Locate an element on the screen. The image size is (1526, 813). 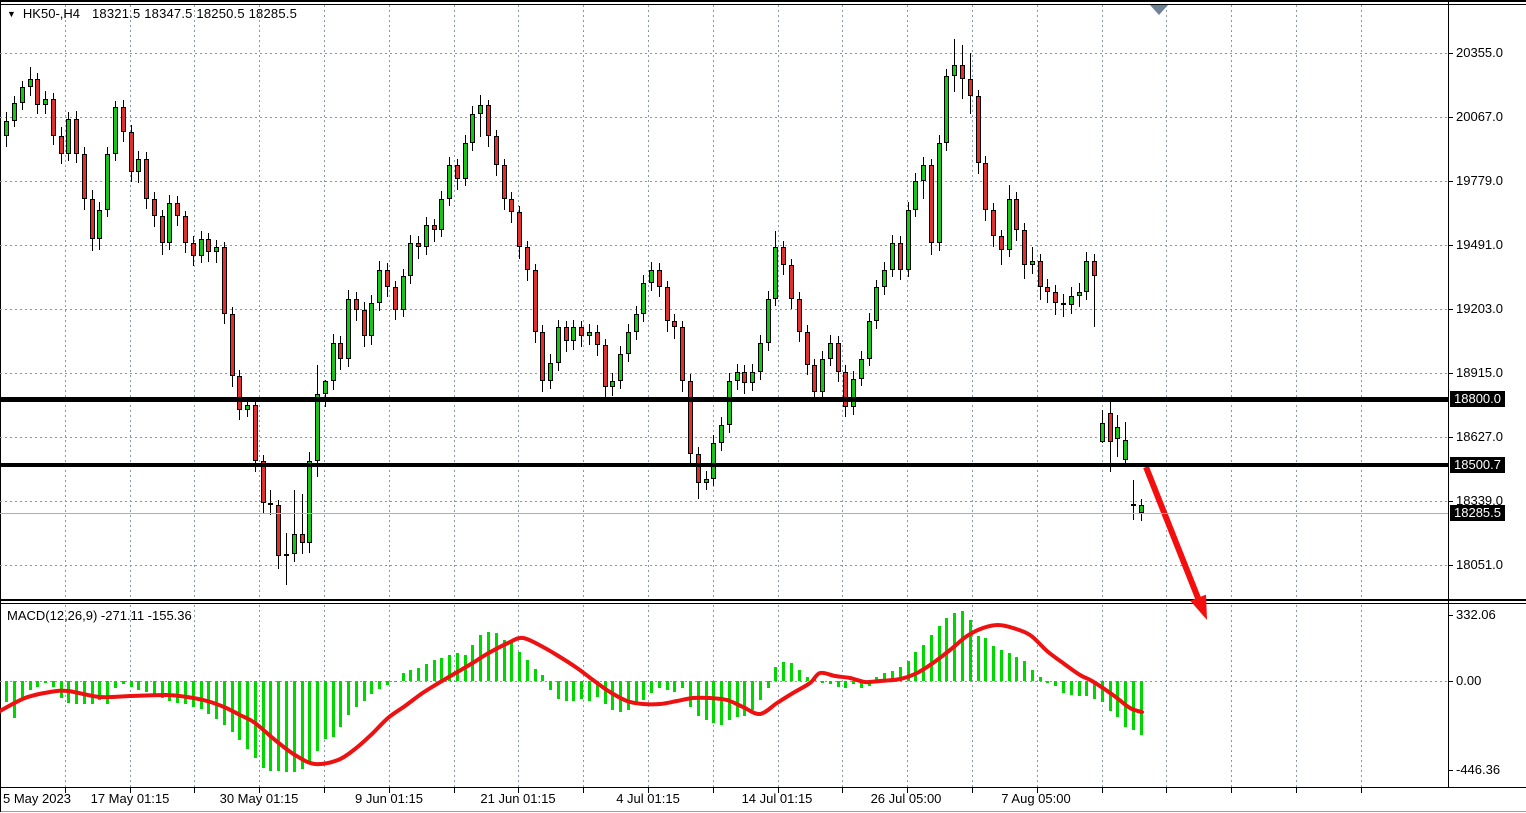
left-border is located at coordinates (0, 406).